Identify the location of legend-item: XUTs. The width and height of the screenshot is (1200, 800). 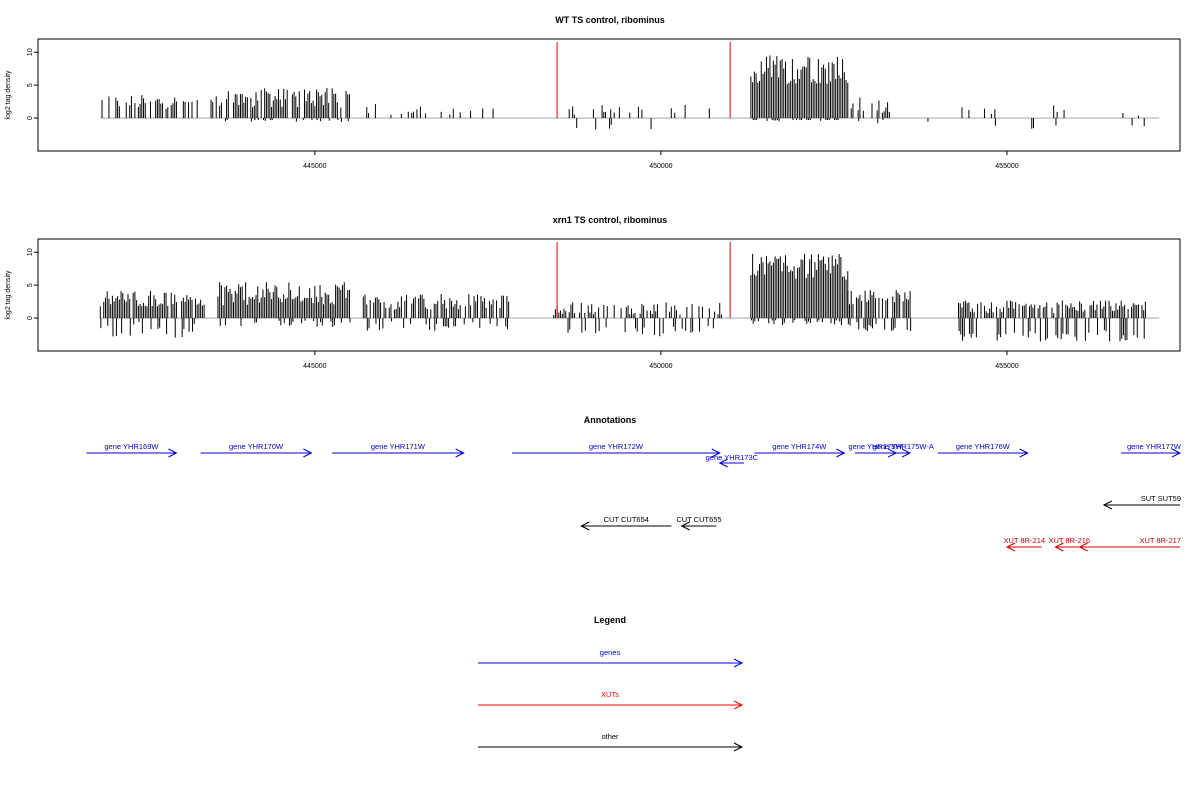
(611, 700).